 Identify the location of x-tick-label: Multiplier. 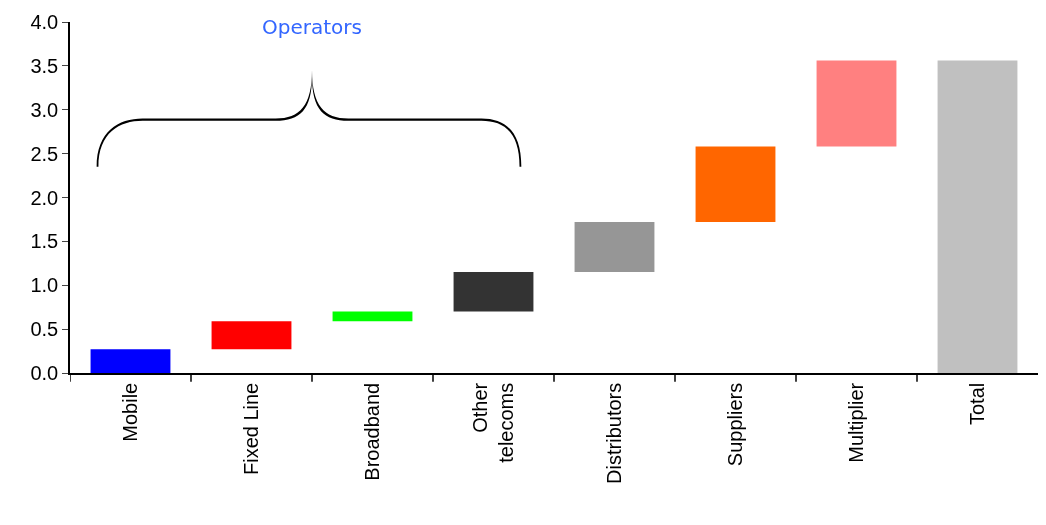
(856, 422).